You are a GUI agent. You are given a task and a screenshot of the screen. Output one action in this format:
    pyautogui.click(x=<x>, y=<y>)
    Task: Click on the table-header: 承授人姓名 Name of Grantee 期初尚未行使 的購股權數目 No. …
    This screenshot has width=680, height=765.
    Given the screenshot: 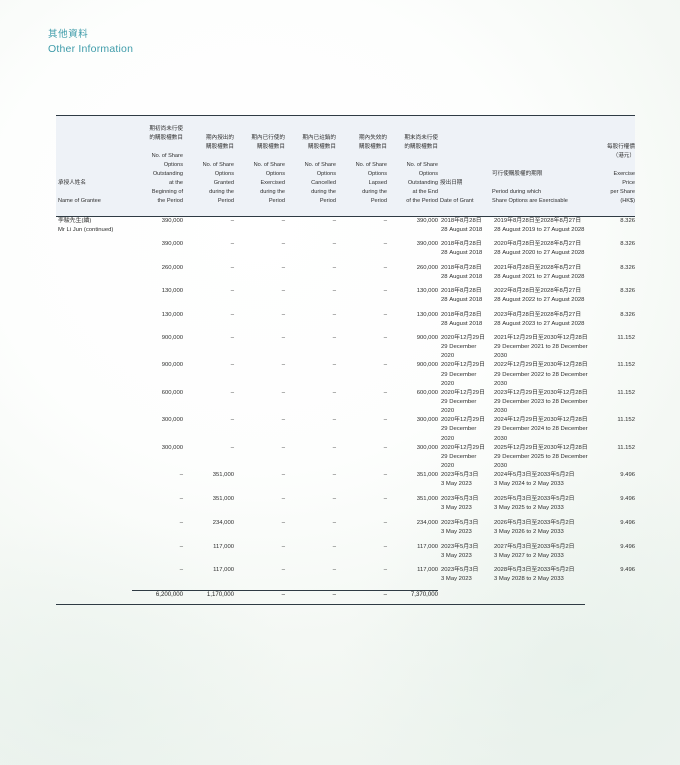 What is the action you would take?
    pyautogui.click(x=345, y=166)
    